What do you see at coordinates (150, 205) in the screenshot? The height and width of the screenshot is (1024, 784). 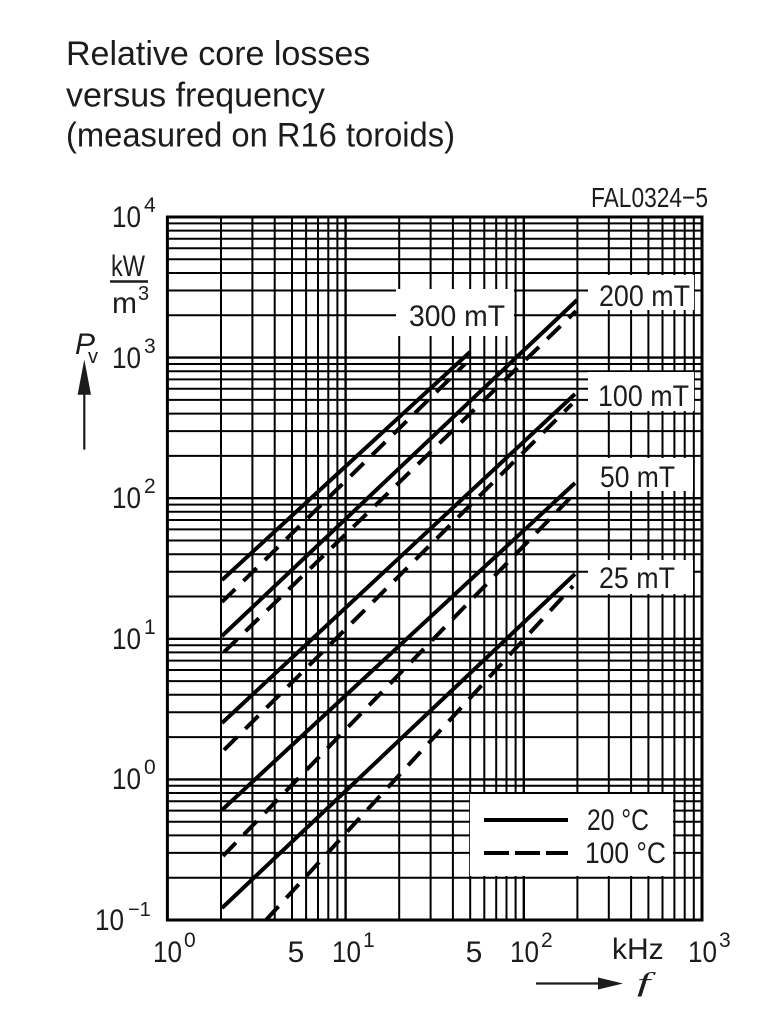 I see `svg-text: 4` at bounding box center [150, 205].